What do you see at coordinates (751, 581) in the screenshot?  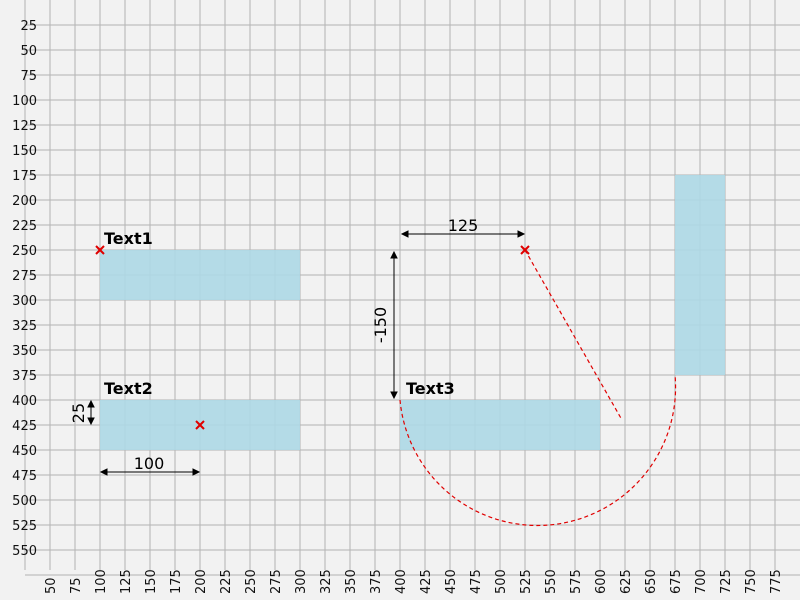 I see `x-tick-label: 750` at bounding box center [751, 581].